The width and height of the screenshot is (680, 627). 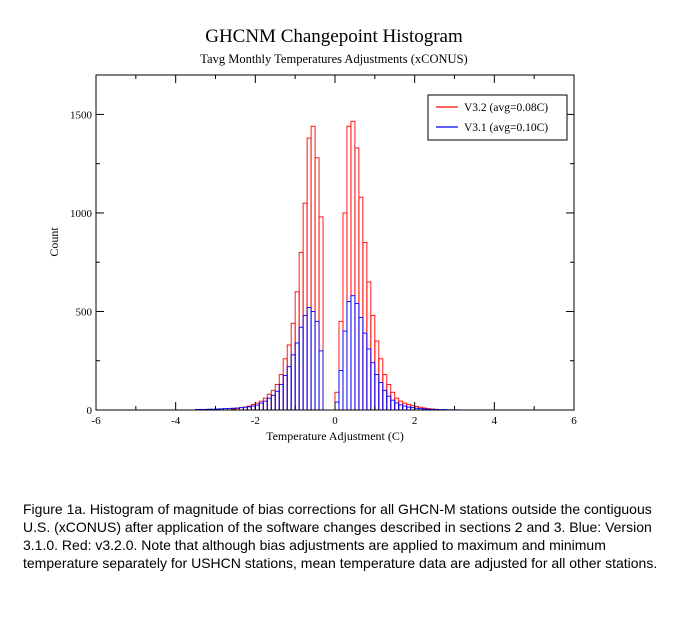 What do you see at coordinates (54, 242) in the screenshot?
I see `y-axis-label: Count` at bounding box center [54, 242].